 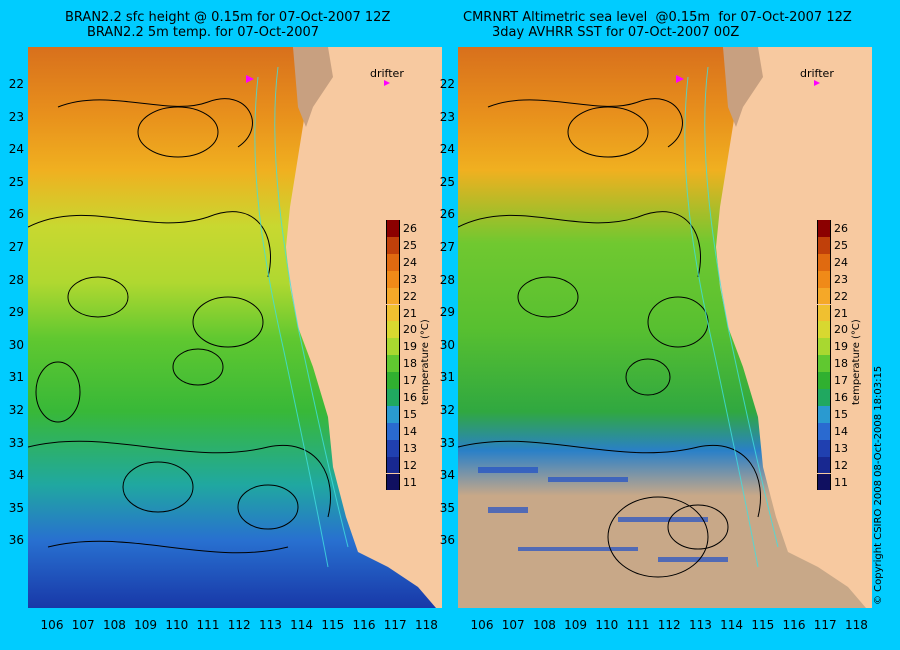 I want to click on latitude-label: 27, so click(x=447, y=247).